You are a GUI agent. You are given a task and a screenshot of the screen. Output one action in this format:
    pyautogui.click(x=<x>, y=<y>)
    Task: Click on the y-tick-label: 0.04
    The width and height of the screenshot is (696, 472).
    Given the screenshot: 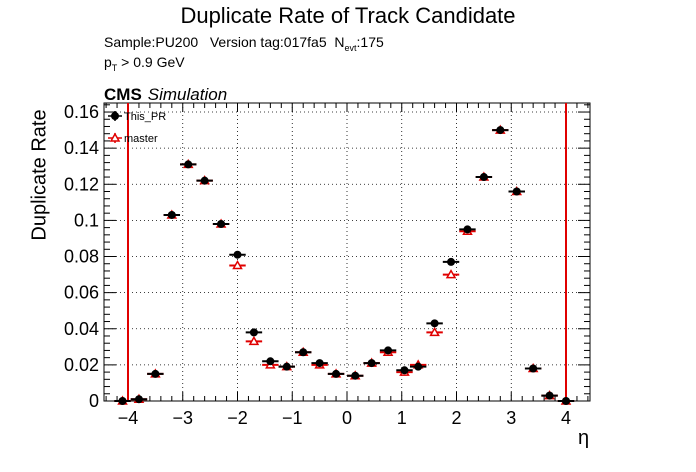 What is the action you would take?
    pyautogui.click(x=81, y=329)
    